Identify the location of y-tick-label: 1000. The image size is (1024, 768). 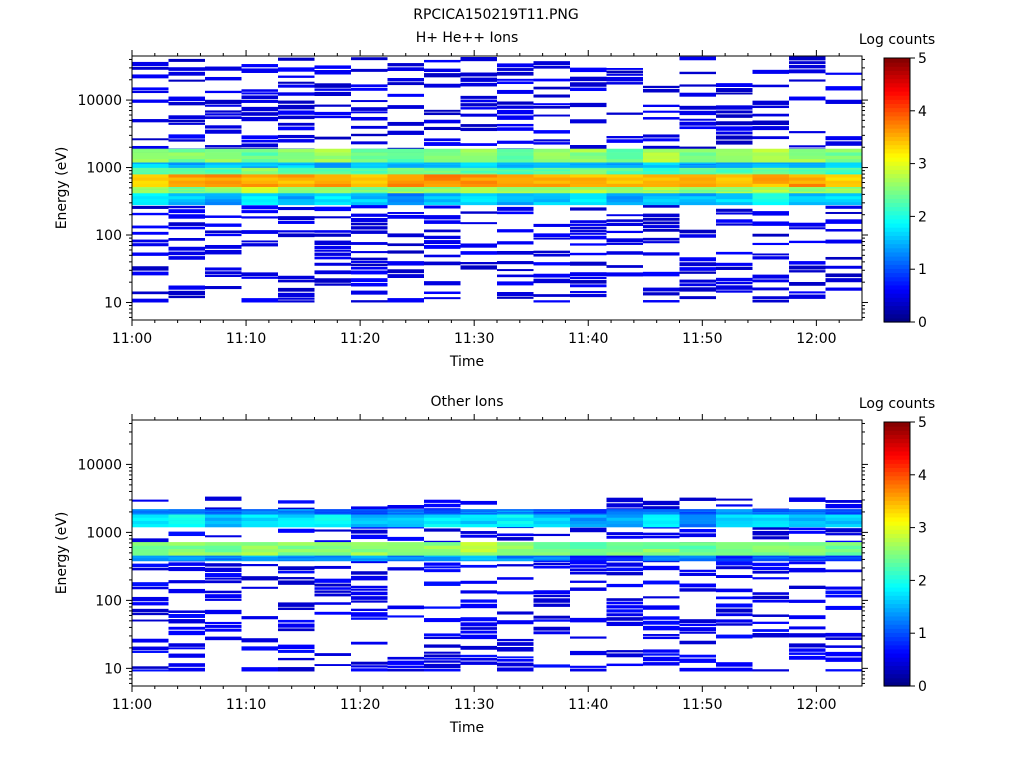
(104, 169).